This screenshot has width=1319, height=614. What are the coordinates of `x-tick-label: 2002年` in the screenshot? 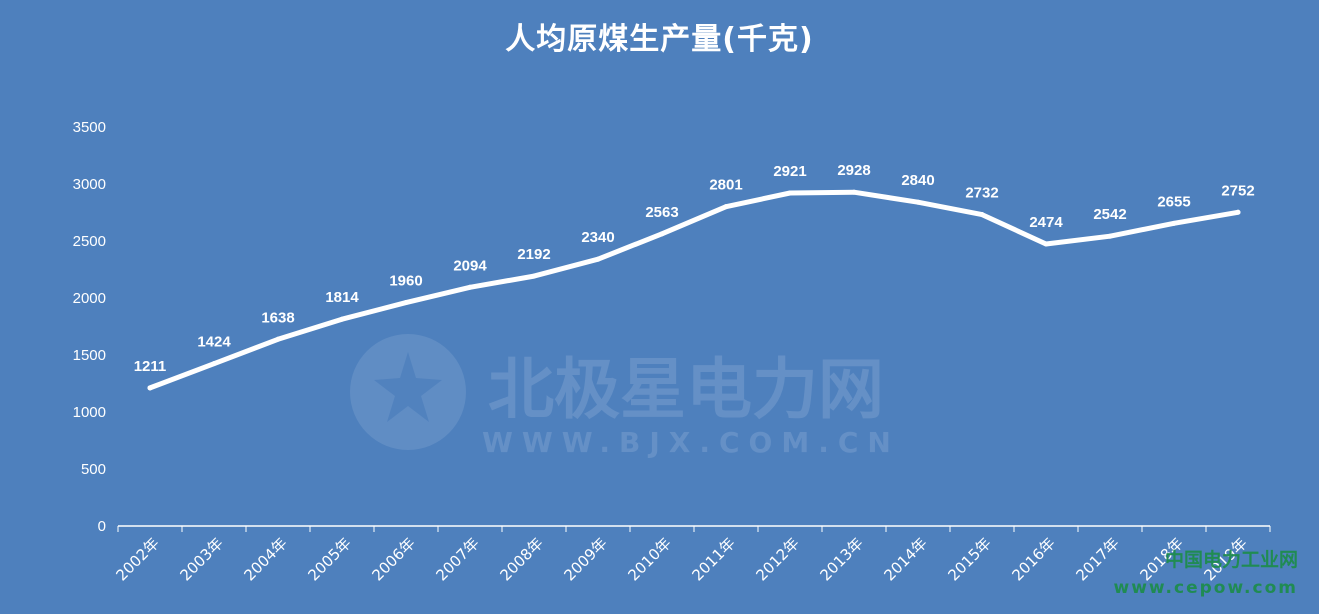 It's located at (137, 559).